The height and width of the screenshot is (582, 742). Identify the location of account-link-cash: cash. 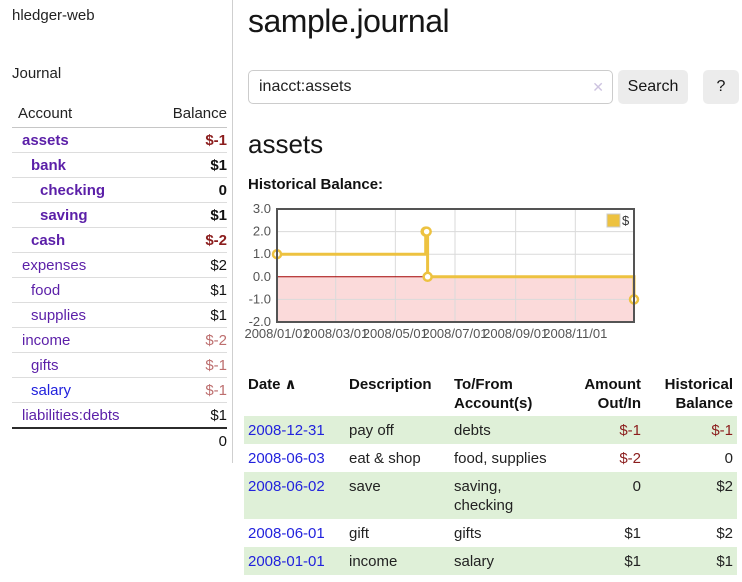
(48, 240).